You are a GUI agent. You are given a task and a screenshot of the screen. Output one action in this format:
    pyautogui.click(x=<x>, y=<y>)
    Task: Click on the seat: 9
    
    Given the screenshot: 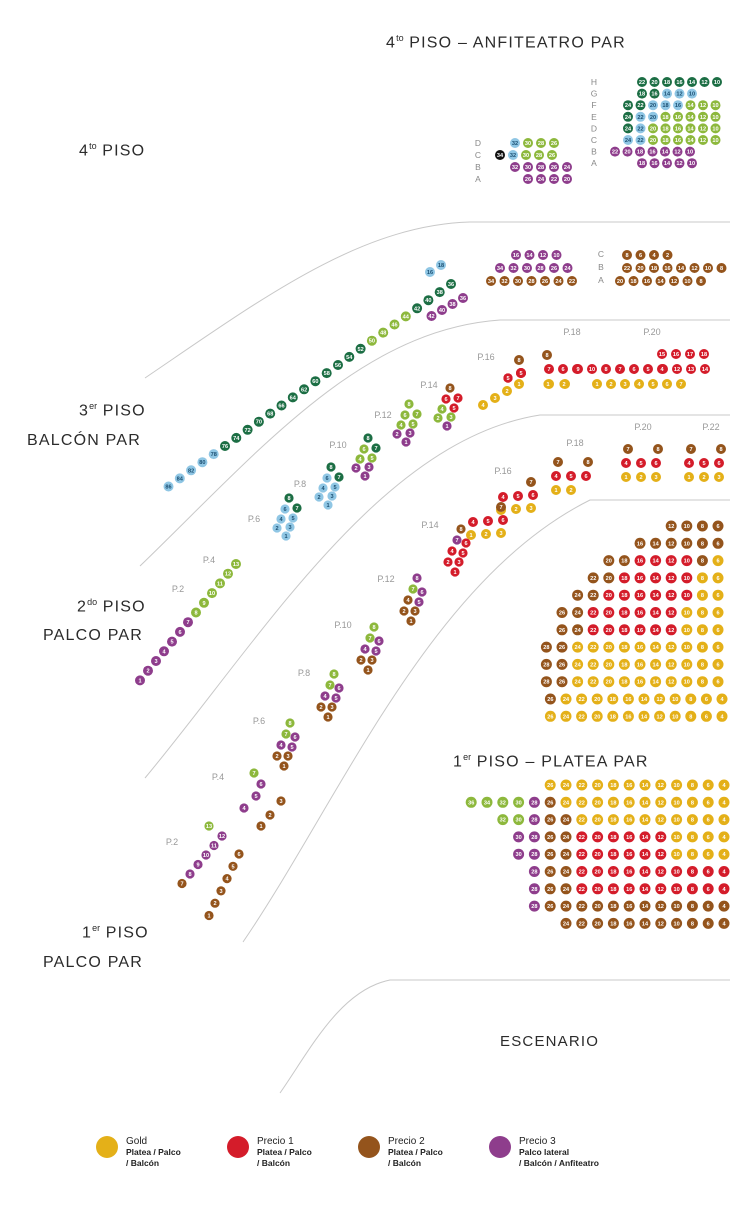 What is the action you would take?
    pyautogui.click(x=578, y=369)
    